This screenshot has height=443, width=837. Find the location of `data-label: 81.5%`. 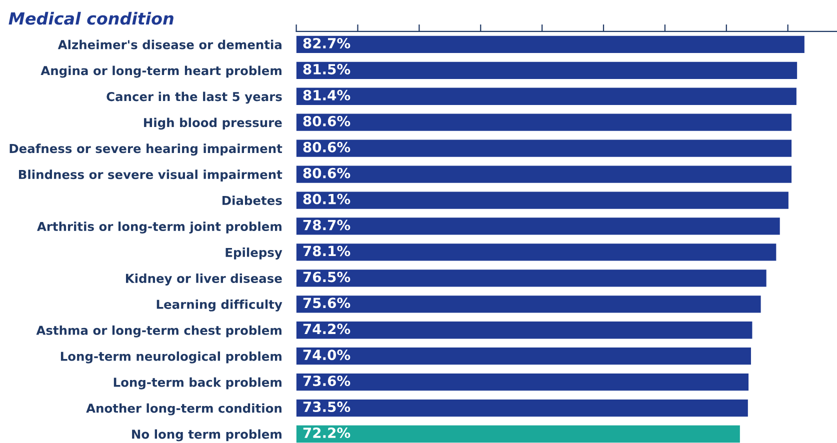

data-label: 81.5% is located at coordinates (326, 69).